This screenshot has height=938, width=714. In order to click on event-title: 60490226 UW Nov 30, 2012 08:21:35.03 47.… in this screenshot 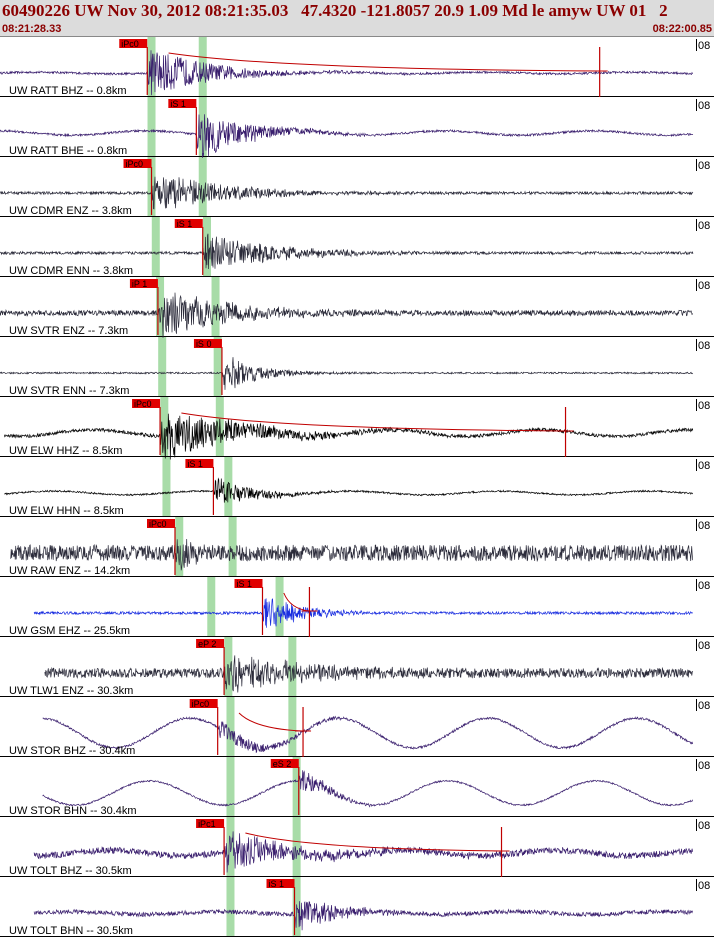, I will do `click(335, 10)`.